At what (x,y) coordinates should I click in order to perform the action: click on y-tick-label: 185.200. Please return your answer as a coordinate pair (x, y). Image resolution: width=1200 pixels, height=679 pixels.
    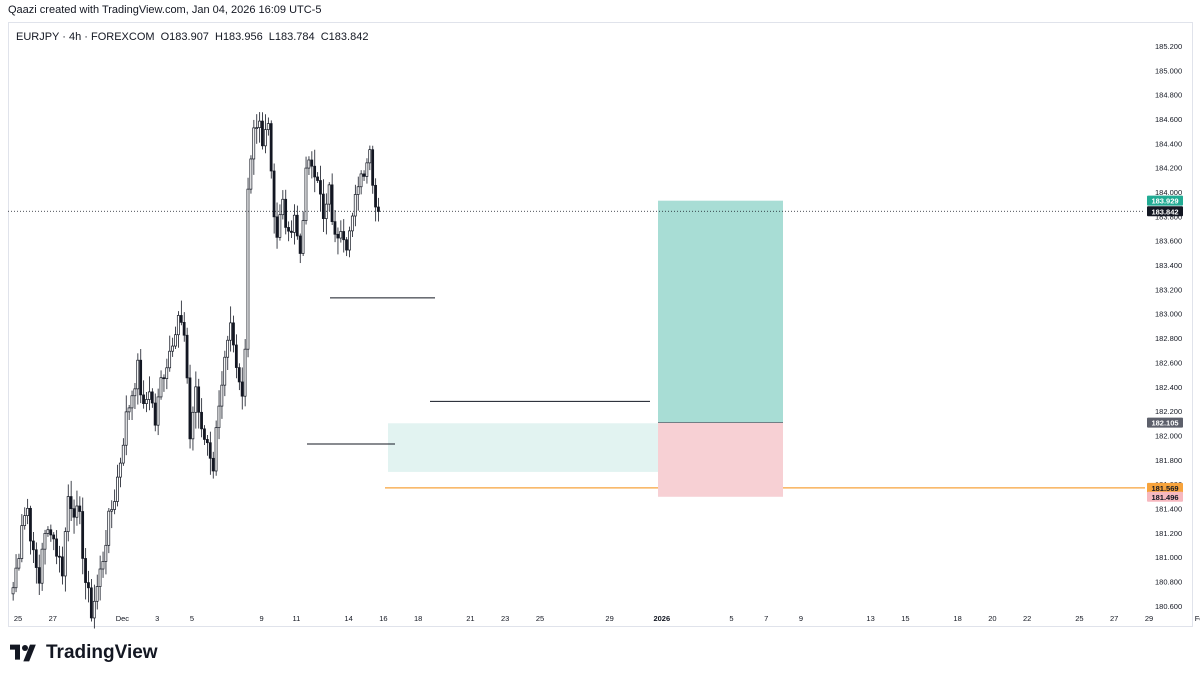
    Looking at the image, I should click on (1168, 46).